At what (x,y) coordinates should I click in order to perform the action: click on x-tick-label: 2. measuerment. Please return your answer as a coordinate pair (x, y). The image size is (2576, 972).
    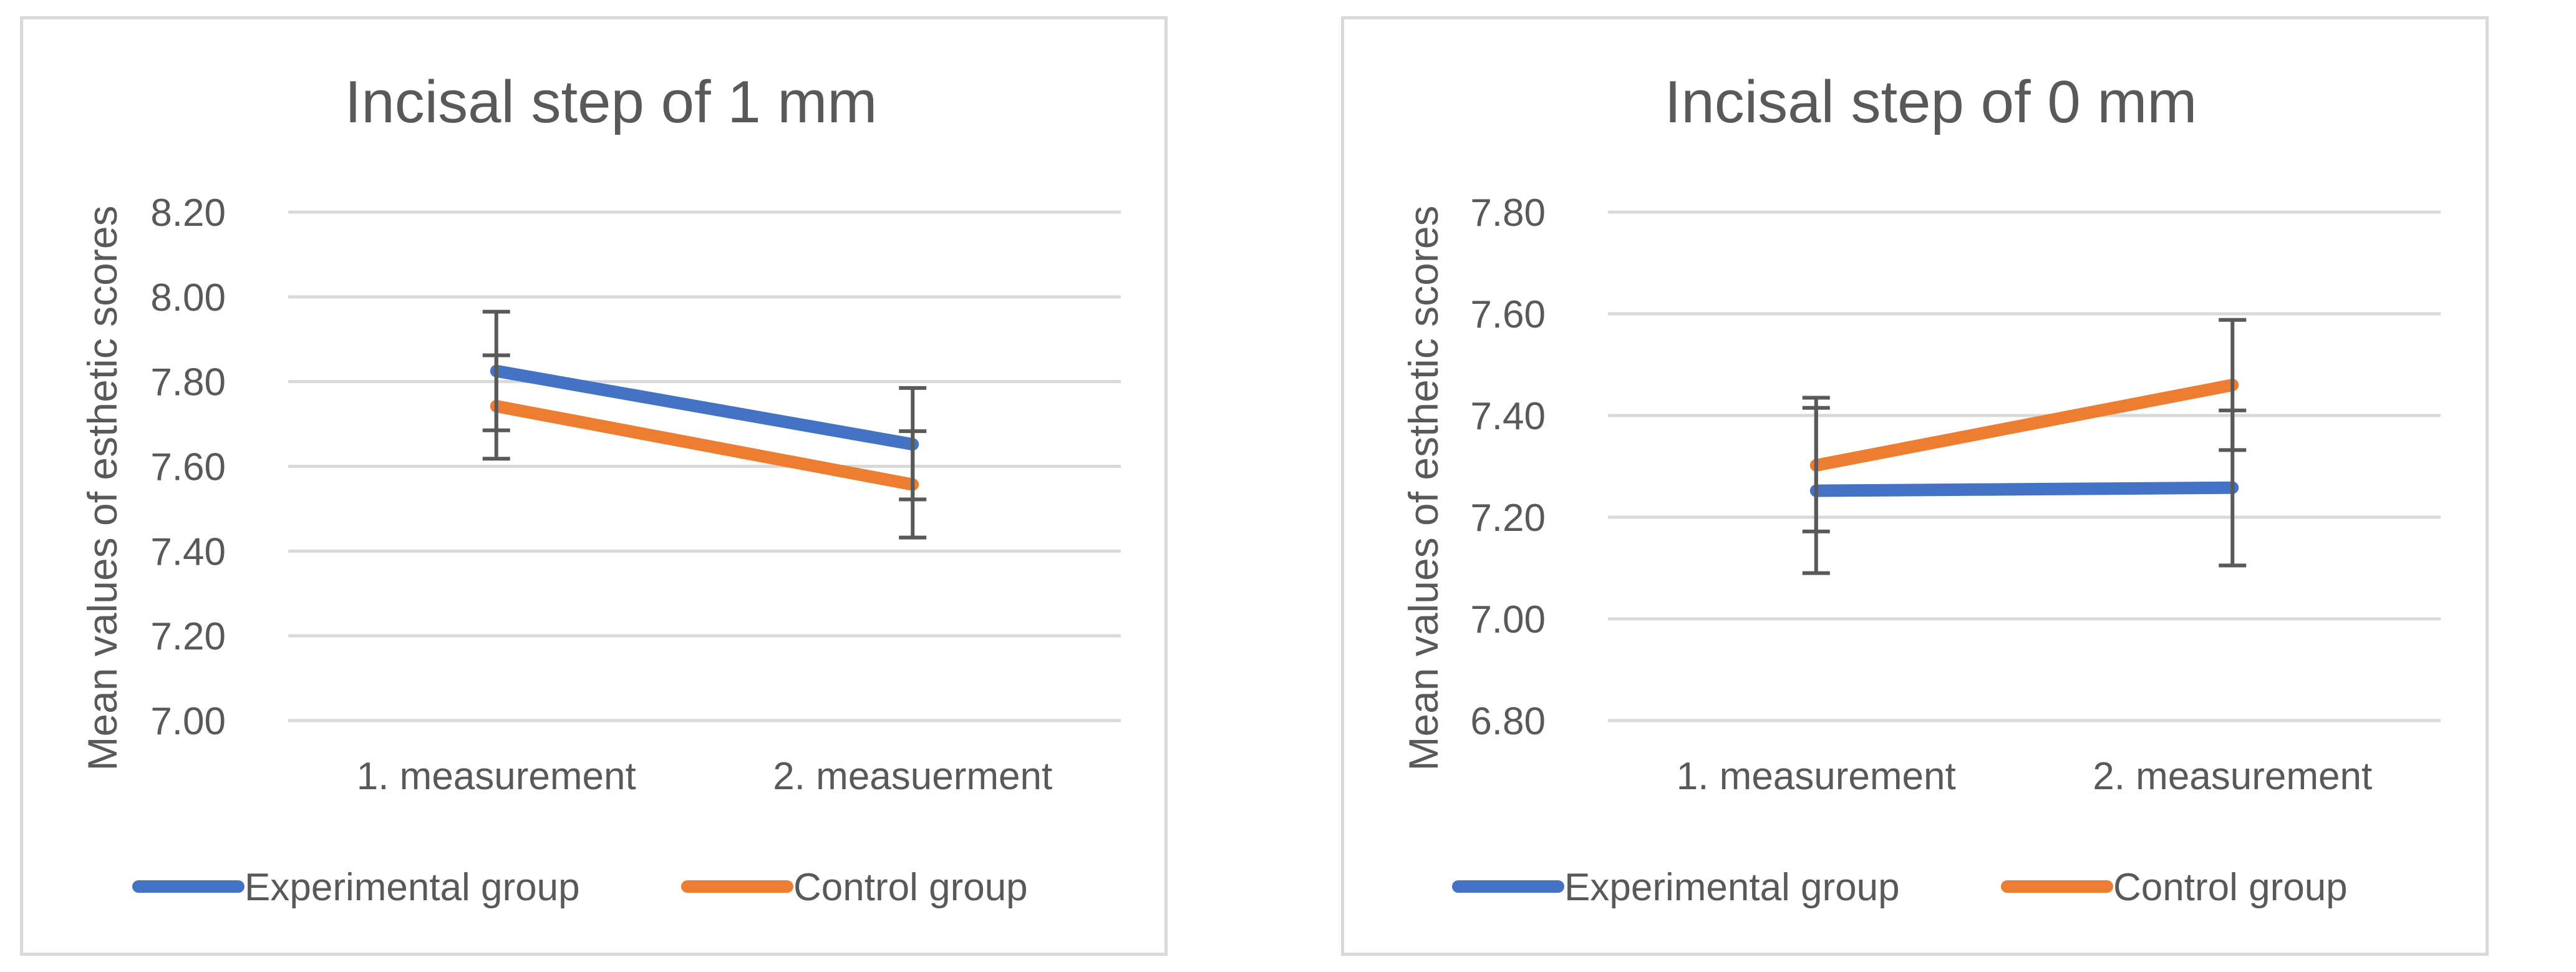
    Looking at the image, I should click on (912, 776).